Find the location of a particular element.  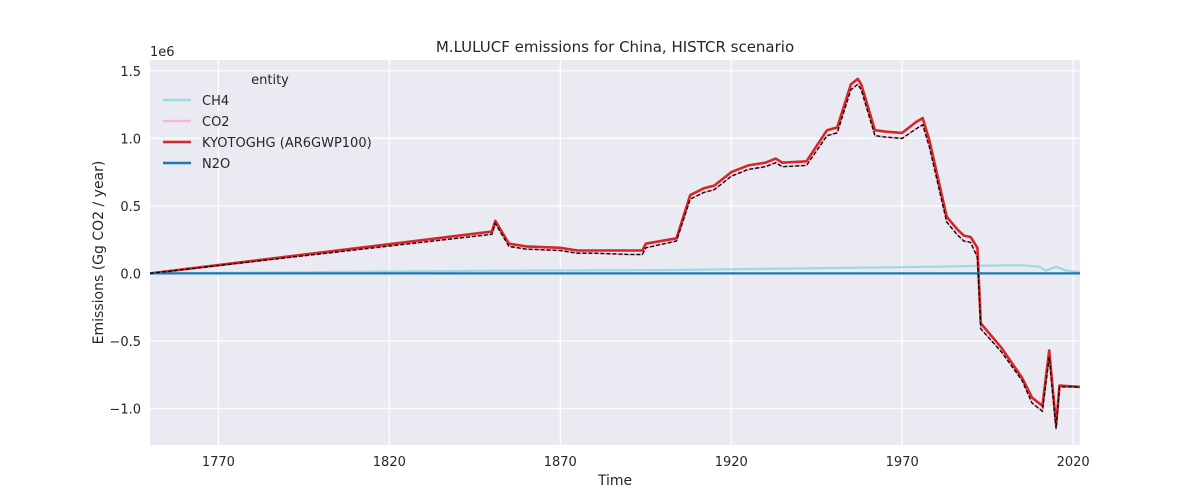

legend-title: entity is located at coordinates (270, 80).